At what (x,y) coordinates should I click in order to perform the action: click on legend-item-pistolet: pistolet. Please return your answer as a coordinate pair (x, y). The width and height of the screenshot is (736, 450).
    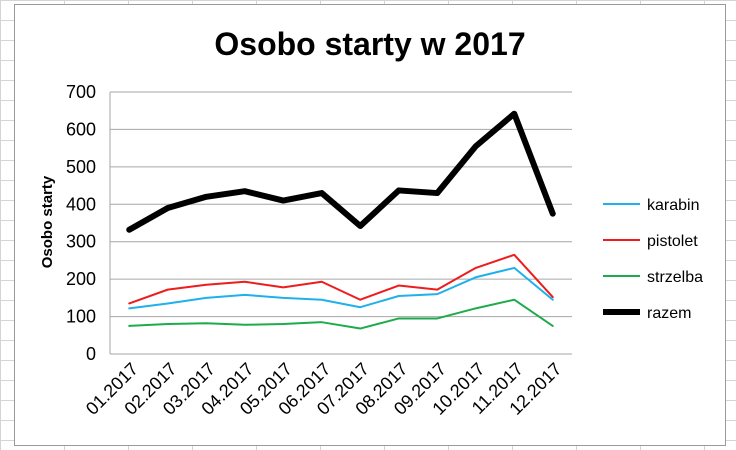
    Looking at the image, I should click on (650, 241).